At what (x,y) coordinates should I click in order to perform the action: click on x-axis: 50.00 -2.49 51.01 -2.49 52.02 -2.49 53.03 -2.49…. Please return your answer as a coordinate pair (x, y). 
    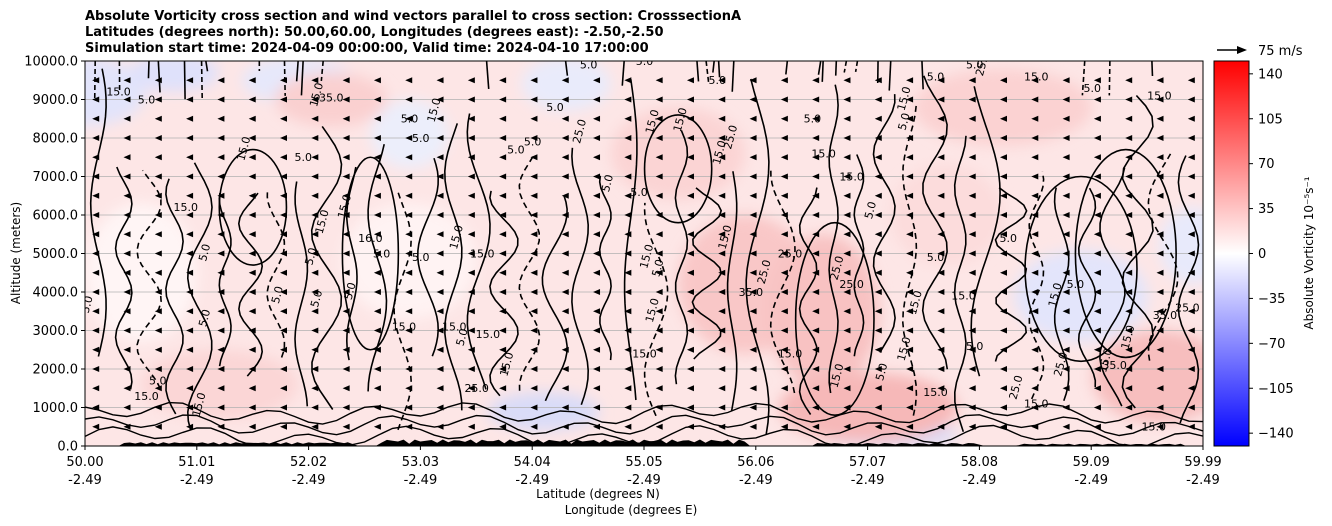
    Looking at the image, I should click on (644, 467).